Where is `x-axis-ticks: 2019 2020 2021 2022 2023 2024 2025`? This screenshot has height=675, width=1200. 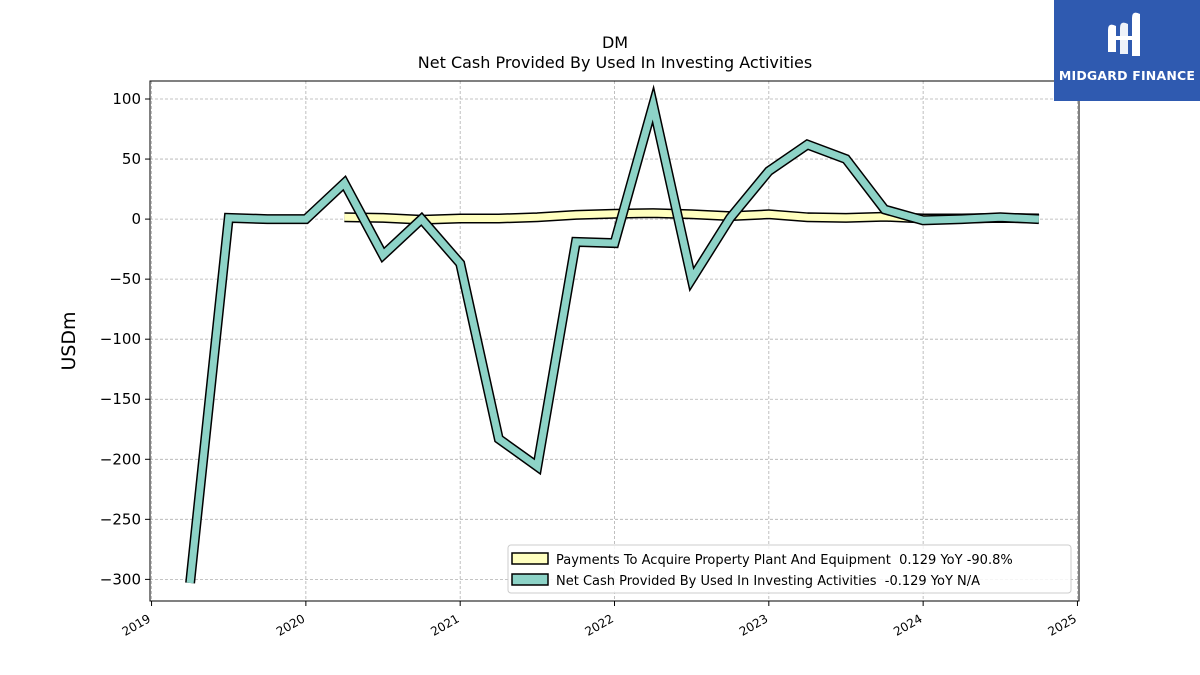 x-axis-ticks: 2019 2020 2021 2022 2023 2024 2025 is located at coordinates (599, 620).